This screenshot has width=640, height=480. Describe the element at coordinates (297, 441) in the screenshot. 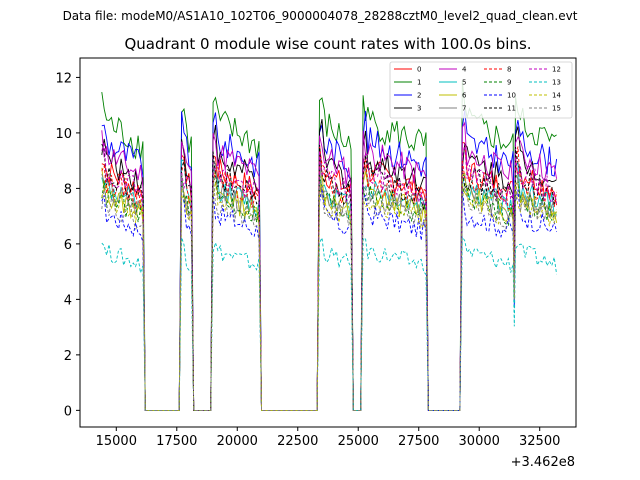

I see `x-tick-label: 22500` at that location.